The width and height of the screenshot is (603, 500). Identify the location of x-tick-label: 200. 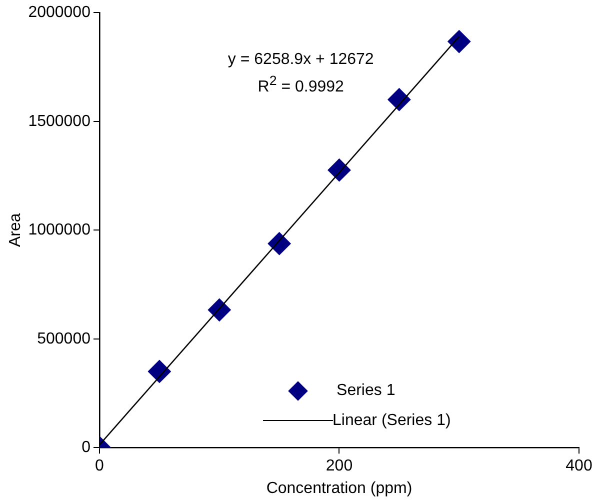
(339, 466).